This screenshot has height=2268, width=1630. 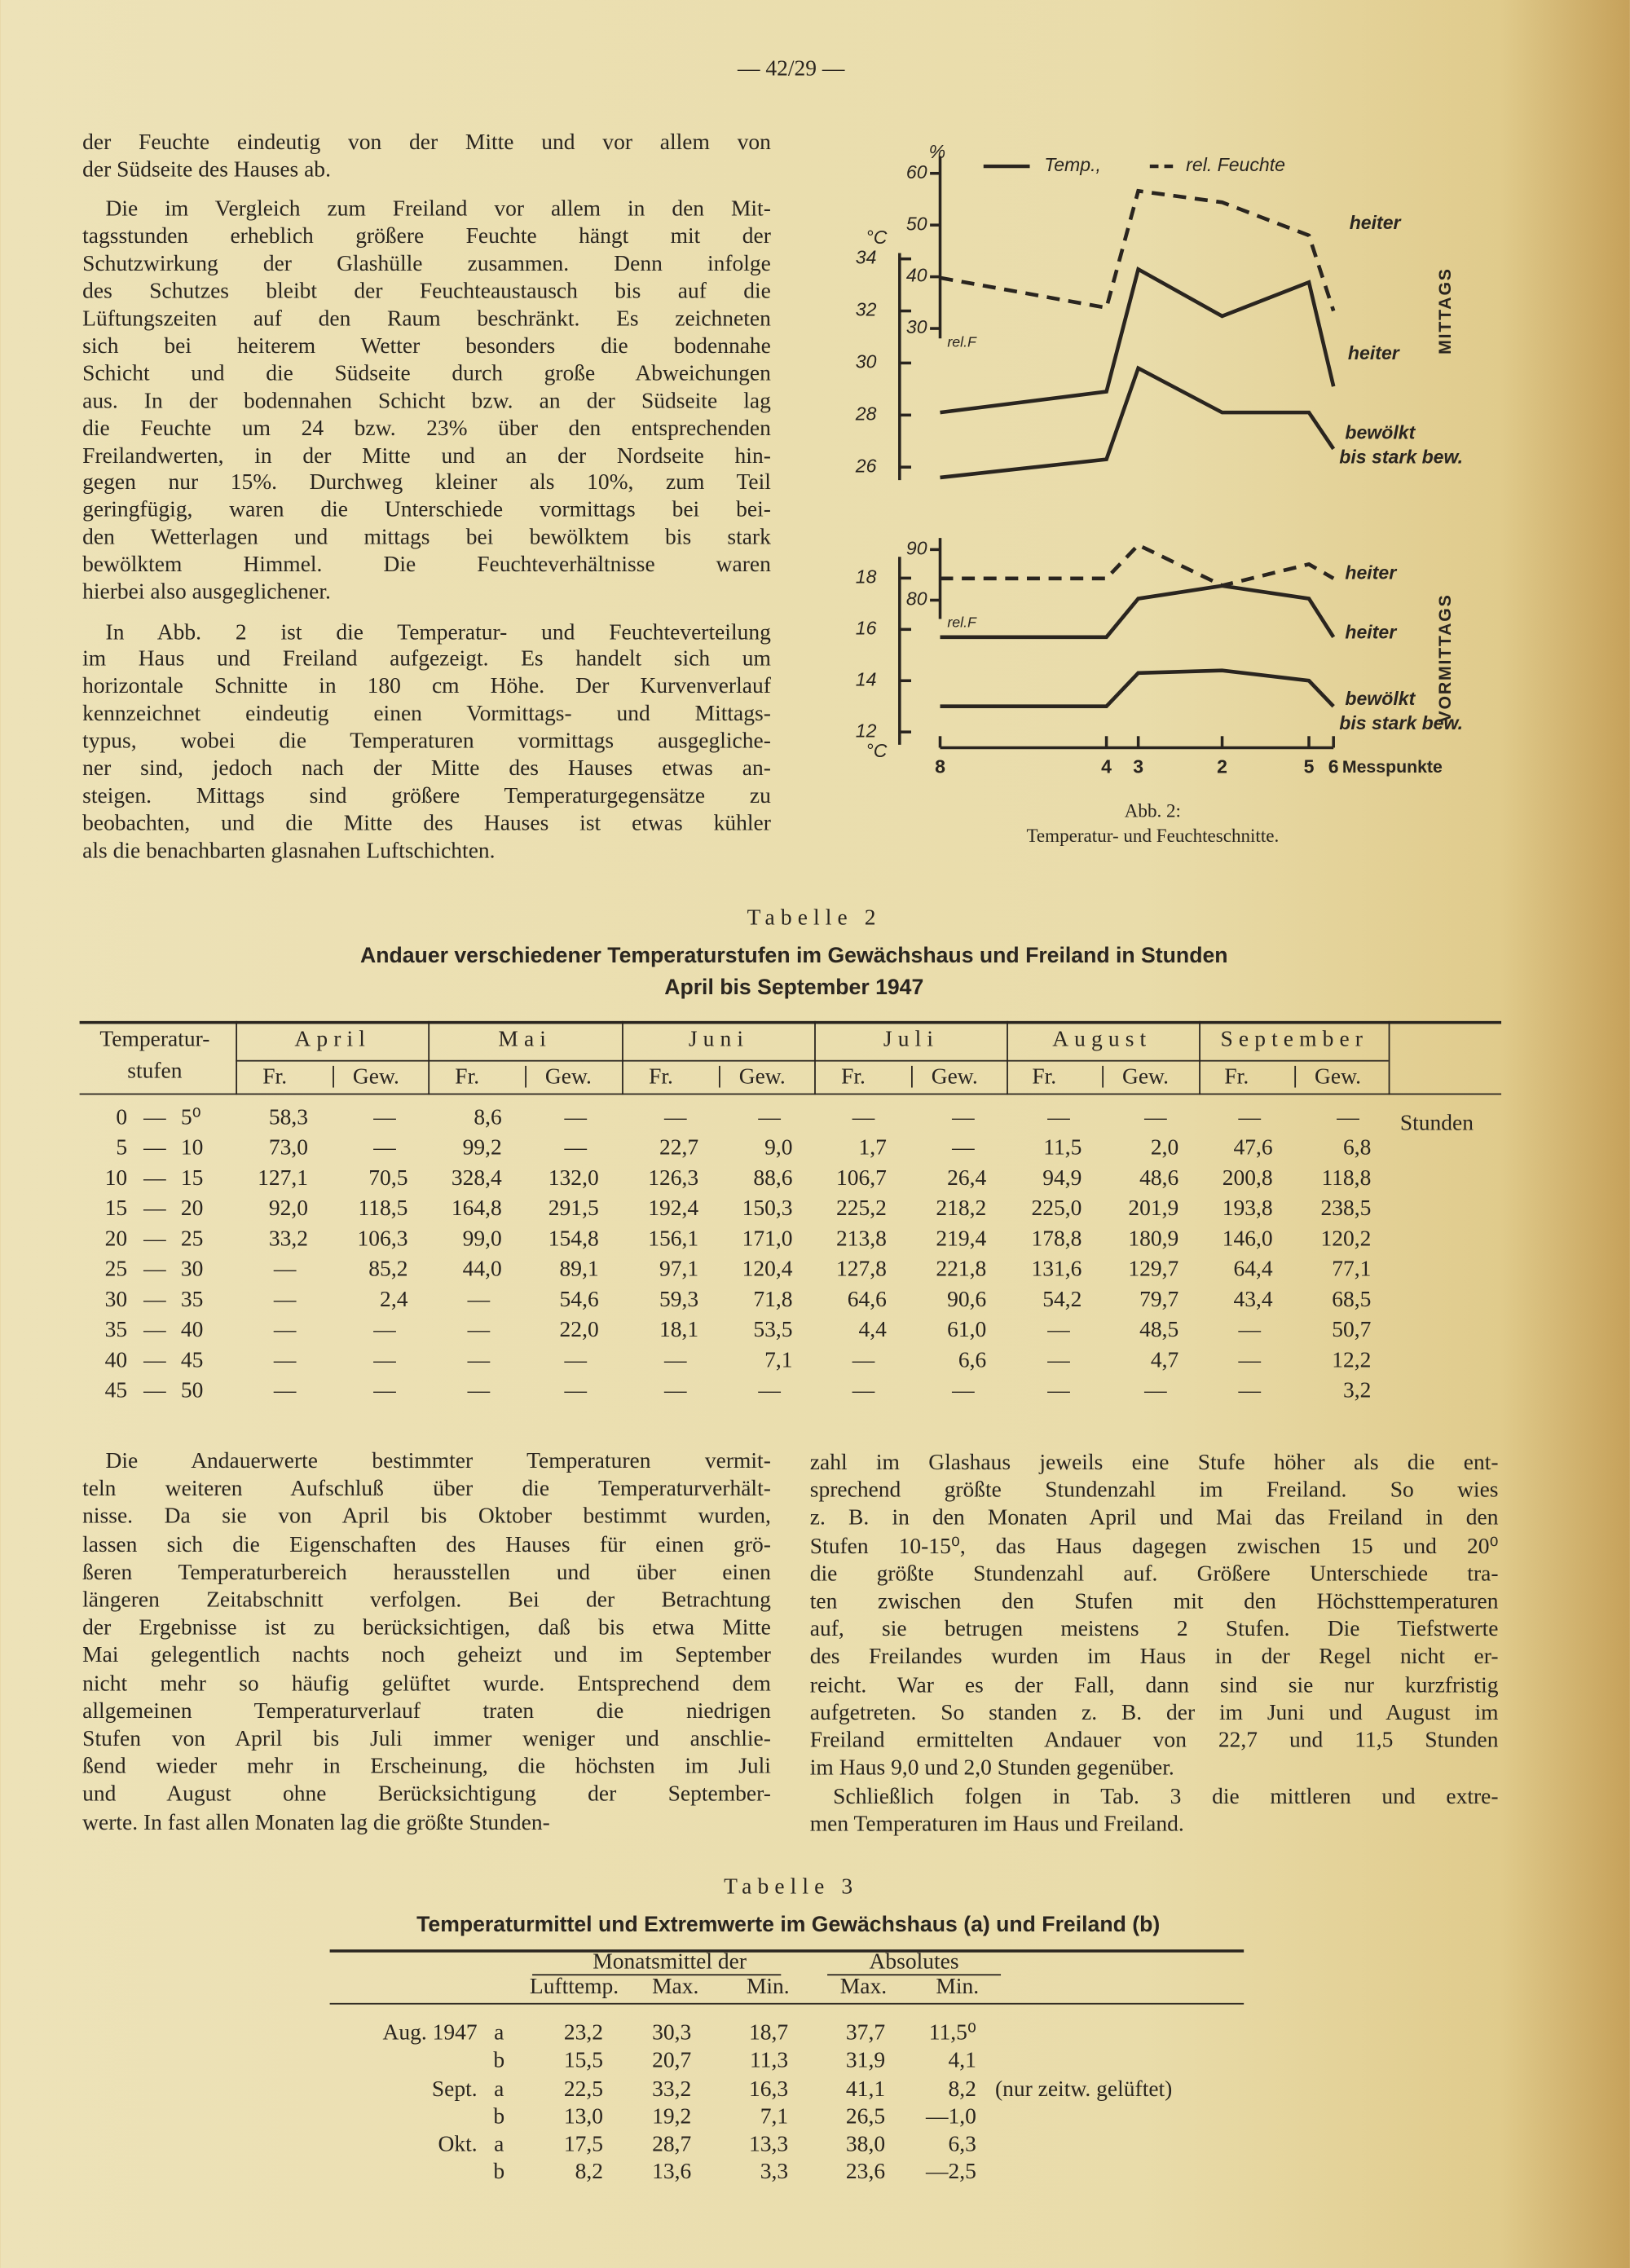 I want to click on y-tick-label: 16, so click(x=866, y=627).